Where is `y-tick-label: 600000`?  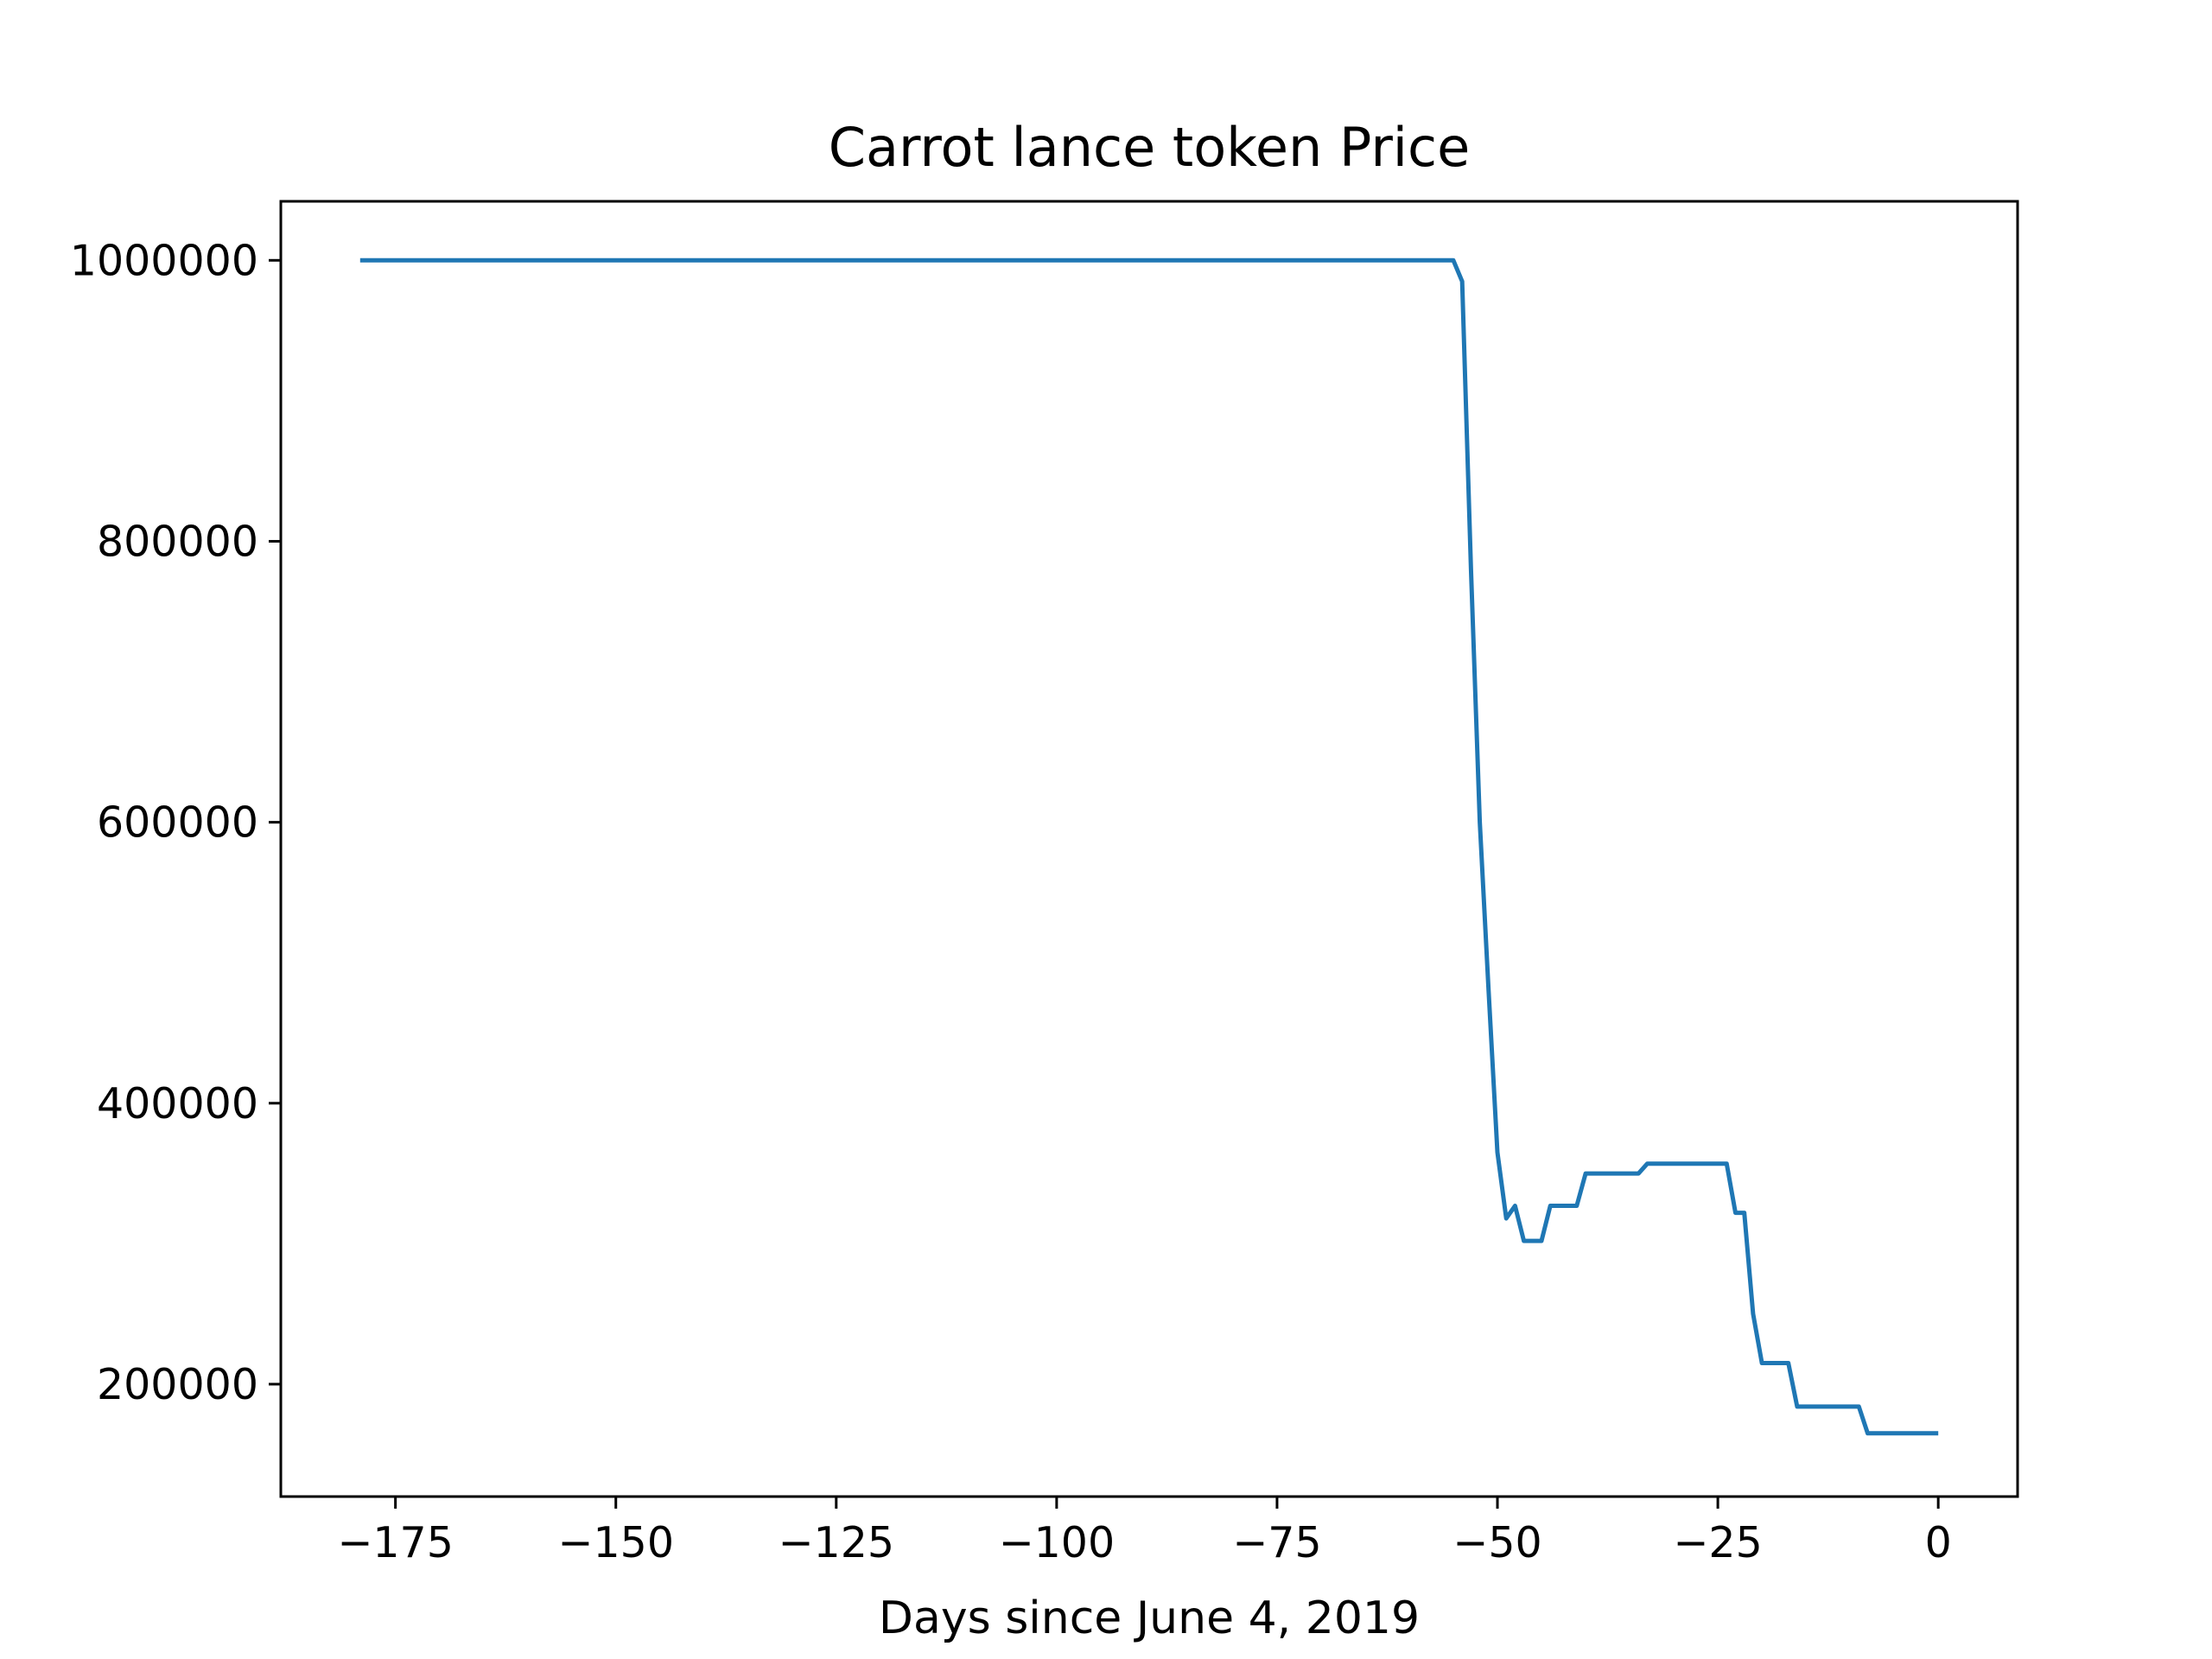
y-tick-label: 600000 is located at coordinates (177, 823).